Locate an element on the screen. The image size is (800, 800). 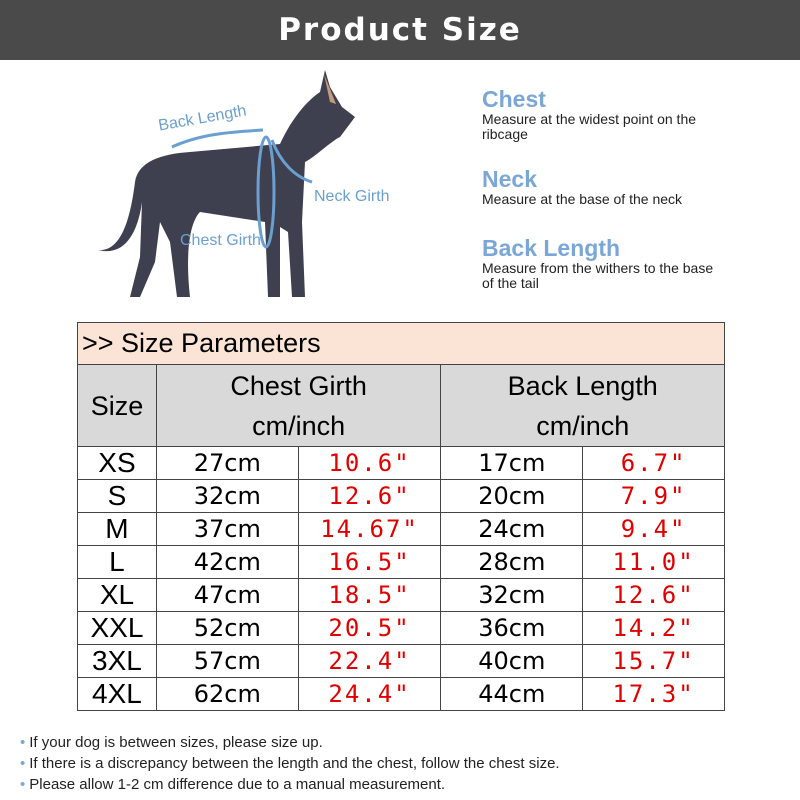
back-cm-cell: 28cm is located at coordinates (512, 562).